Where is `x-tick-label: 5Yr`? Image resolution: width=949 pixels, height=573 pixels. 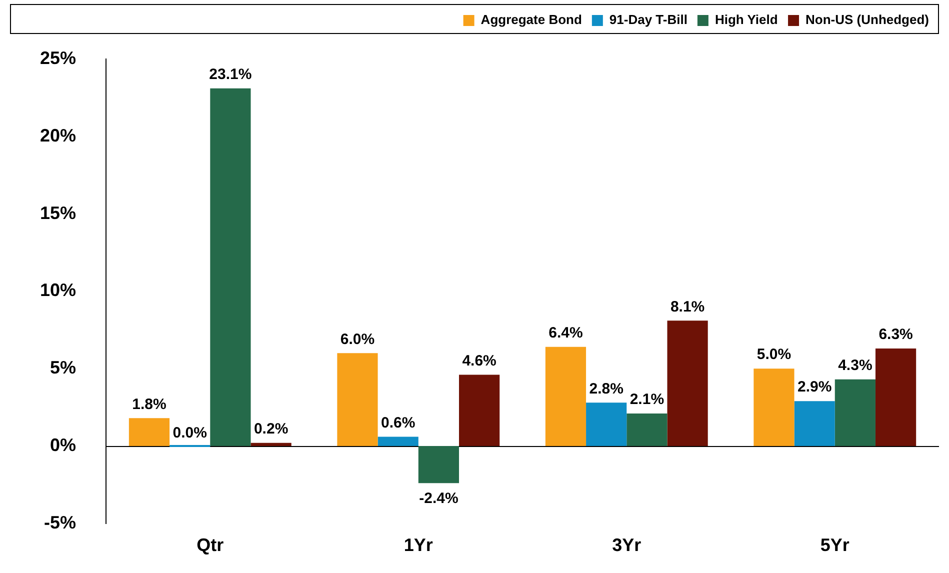
x-tick-label: 5Yr is located at coordinates (835, 545).